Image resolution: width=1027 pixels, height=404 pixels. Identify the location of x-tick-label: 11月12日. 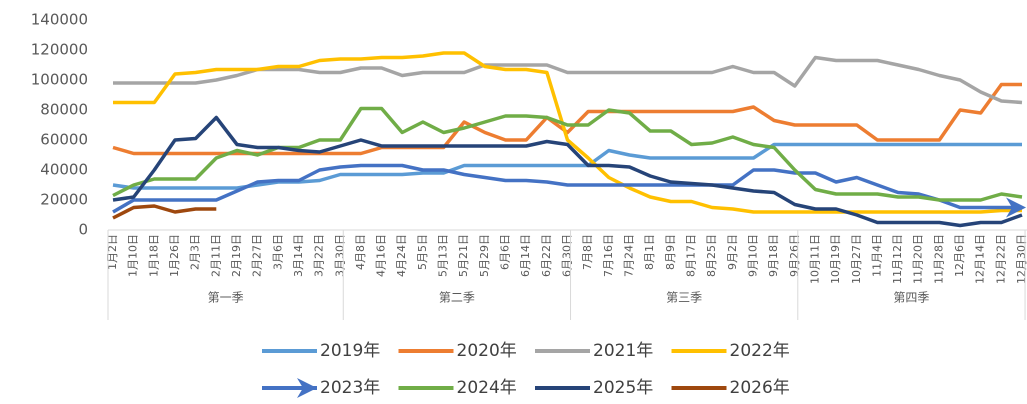
(897, 259).